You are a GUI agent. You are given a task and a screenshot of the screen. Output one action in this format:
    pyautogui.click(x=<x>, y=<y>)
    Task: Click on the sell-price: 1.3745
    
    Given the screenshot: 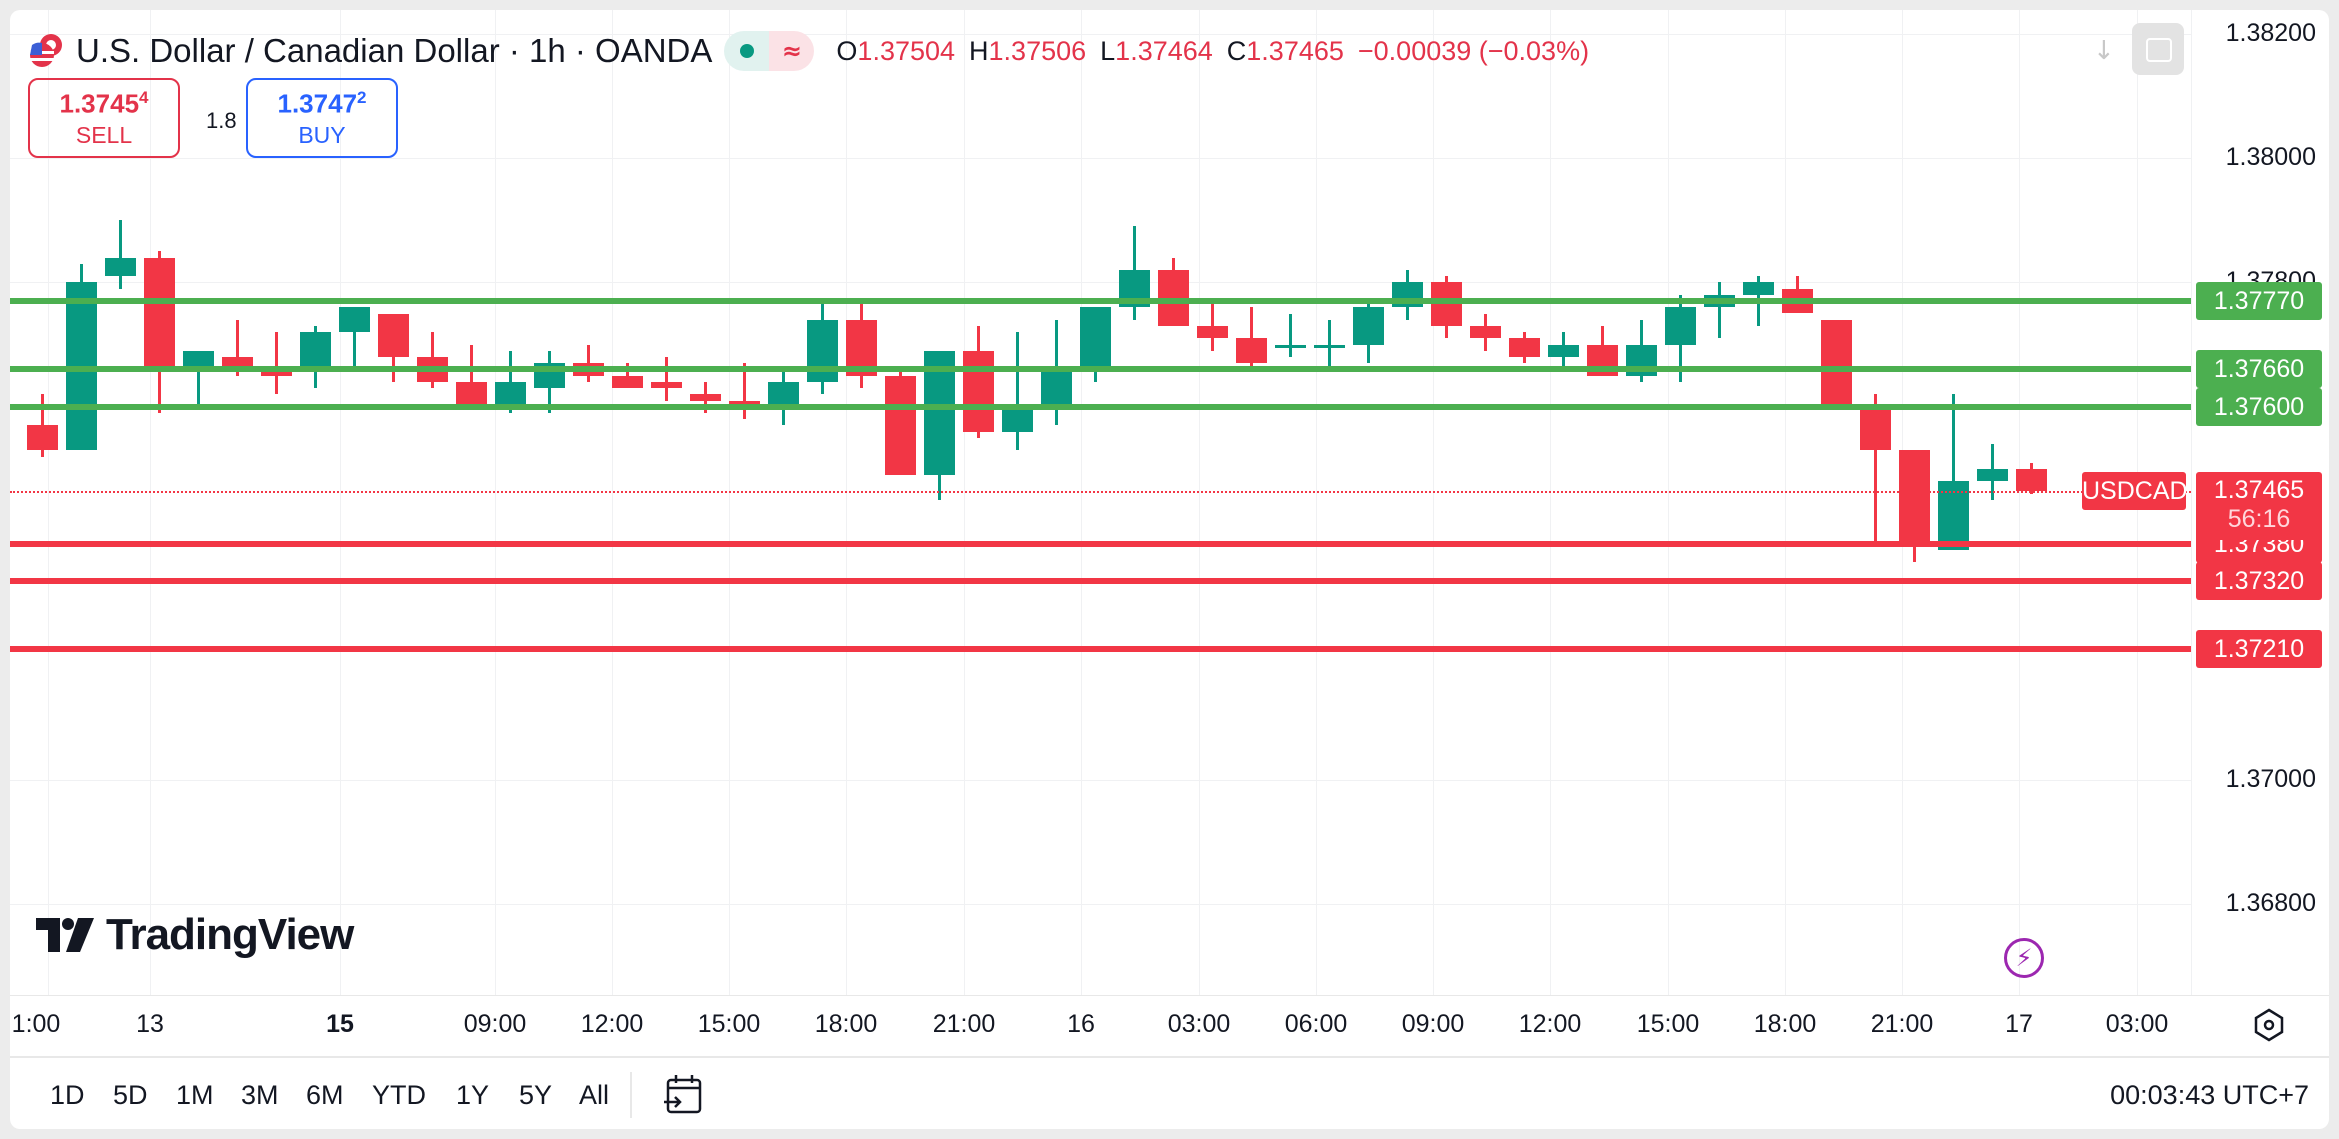 What is the action you would take?
    pyautogui.click(x=99, y=103)
    